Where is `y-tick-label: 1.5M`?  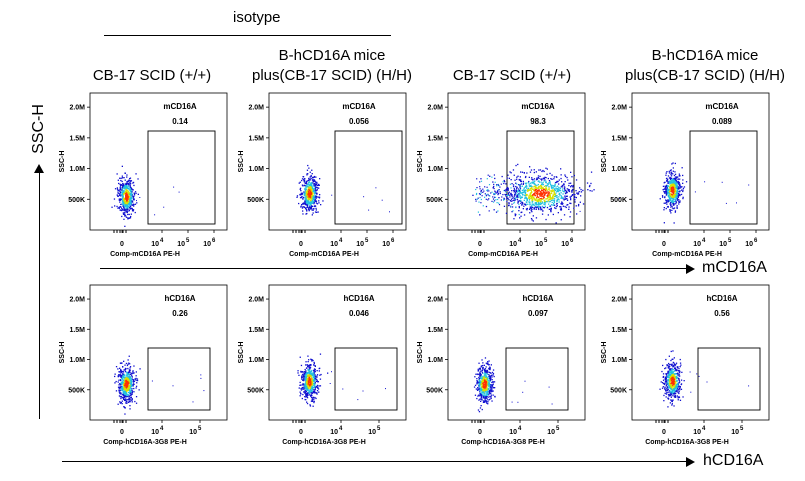
y-tick-label: 1.5M is located at coordinates (256, 138).